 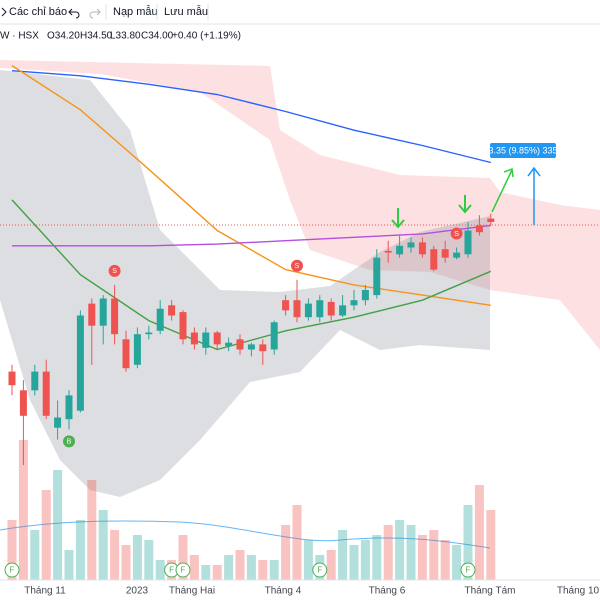 What do you see at coordinates (125, 36) in the screenshot?
I see `legend-low: L33.80` at bounding box center [125, 36].